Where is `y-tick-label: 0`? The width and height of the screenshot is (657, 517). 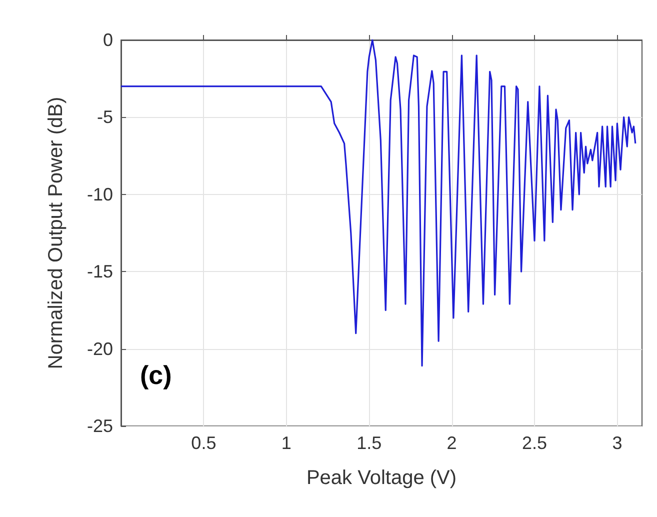
y-tick-label: 0 is located at coordinates (107, 40).